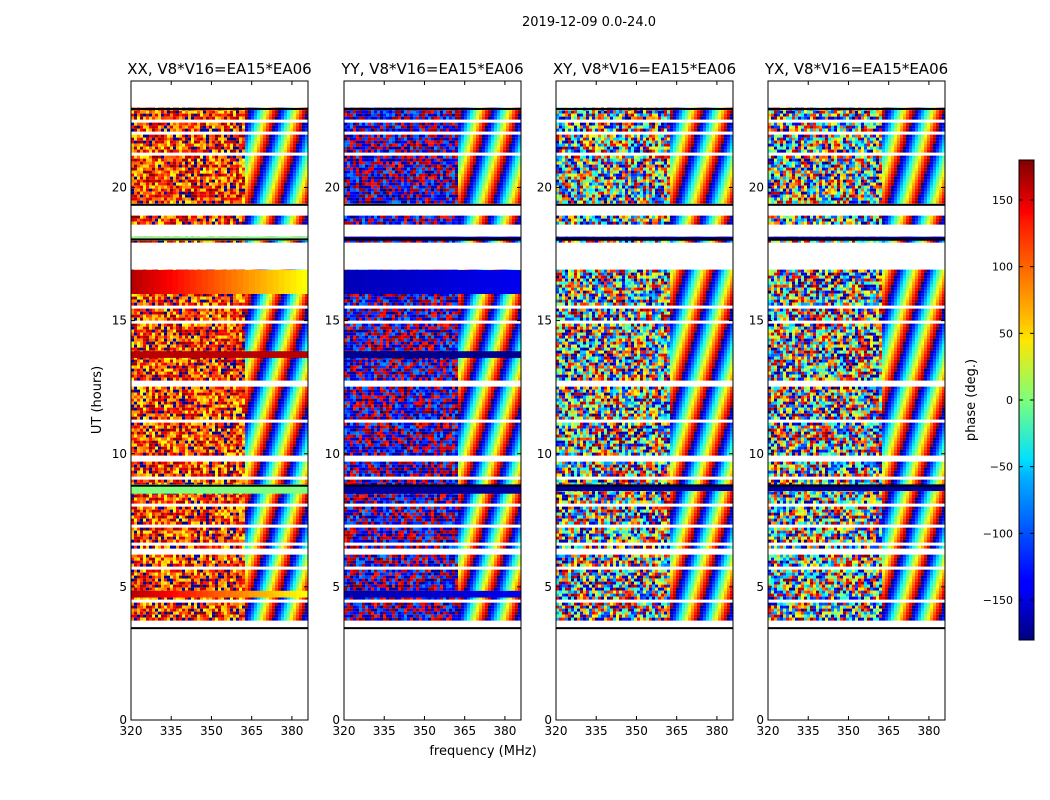  I want to click on colorbar-tick-label: −150, so click(998, 600).